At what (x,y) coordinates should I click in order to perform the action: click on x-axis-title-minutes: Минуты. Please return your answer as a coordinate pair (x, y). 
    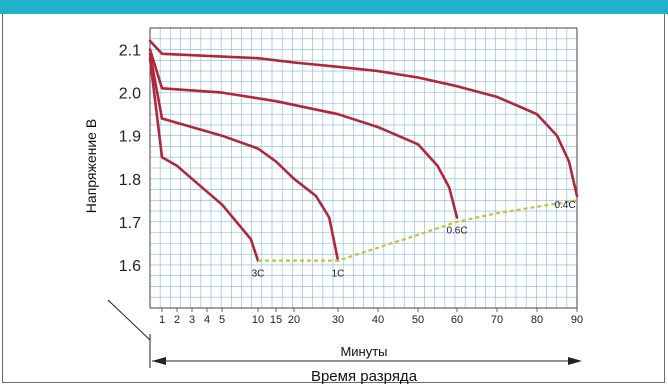
    Looking at the image, I should click on (363, 351).